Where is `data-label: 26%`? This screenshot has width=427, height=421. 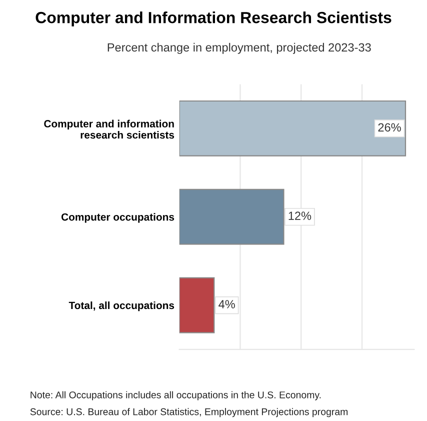
data-label: 26% is located at coordinates (389, 127).